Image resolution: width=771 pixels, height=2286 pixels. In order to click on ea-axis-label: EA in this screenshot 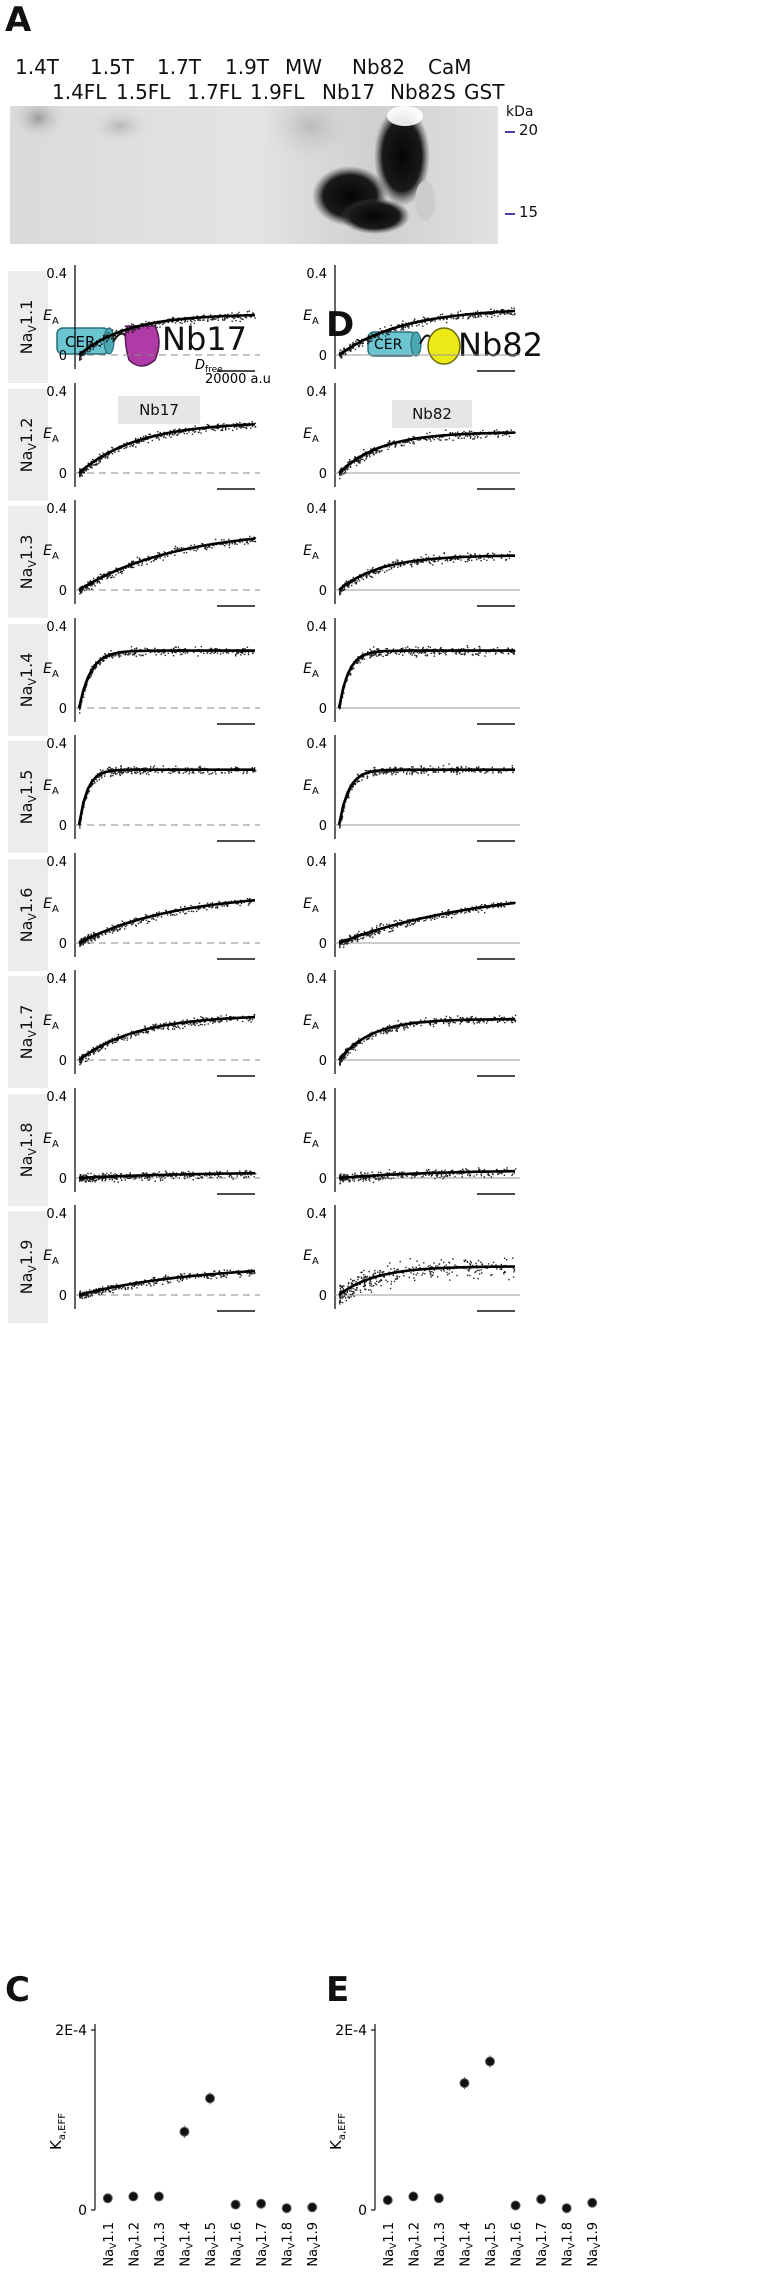, I will do `click(51, 435)`.